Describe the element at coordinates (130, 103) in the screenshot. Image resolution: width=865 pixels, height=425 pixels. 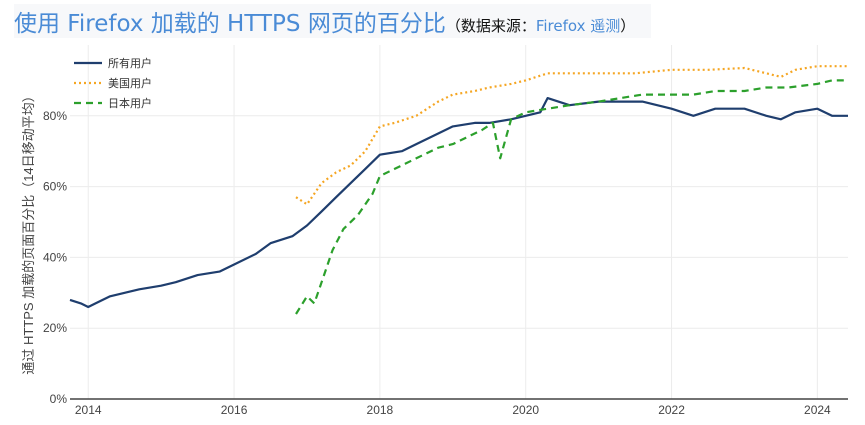
I see `legend-label: 日本用户` at that location.